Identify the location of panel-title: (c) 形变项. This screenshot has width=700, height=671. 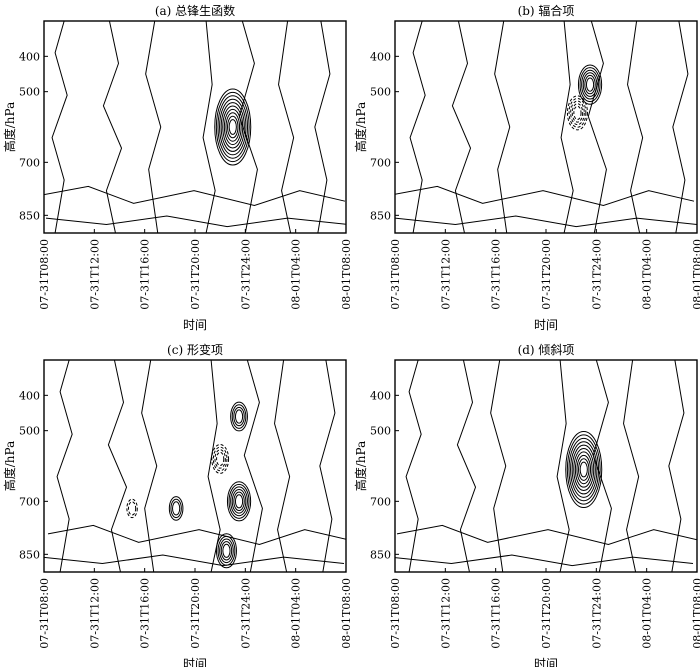
(195, 349).